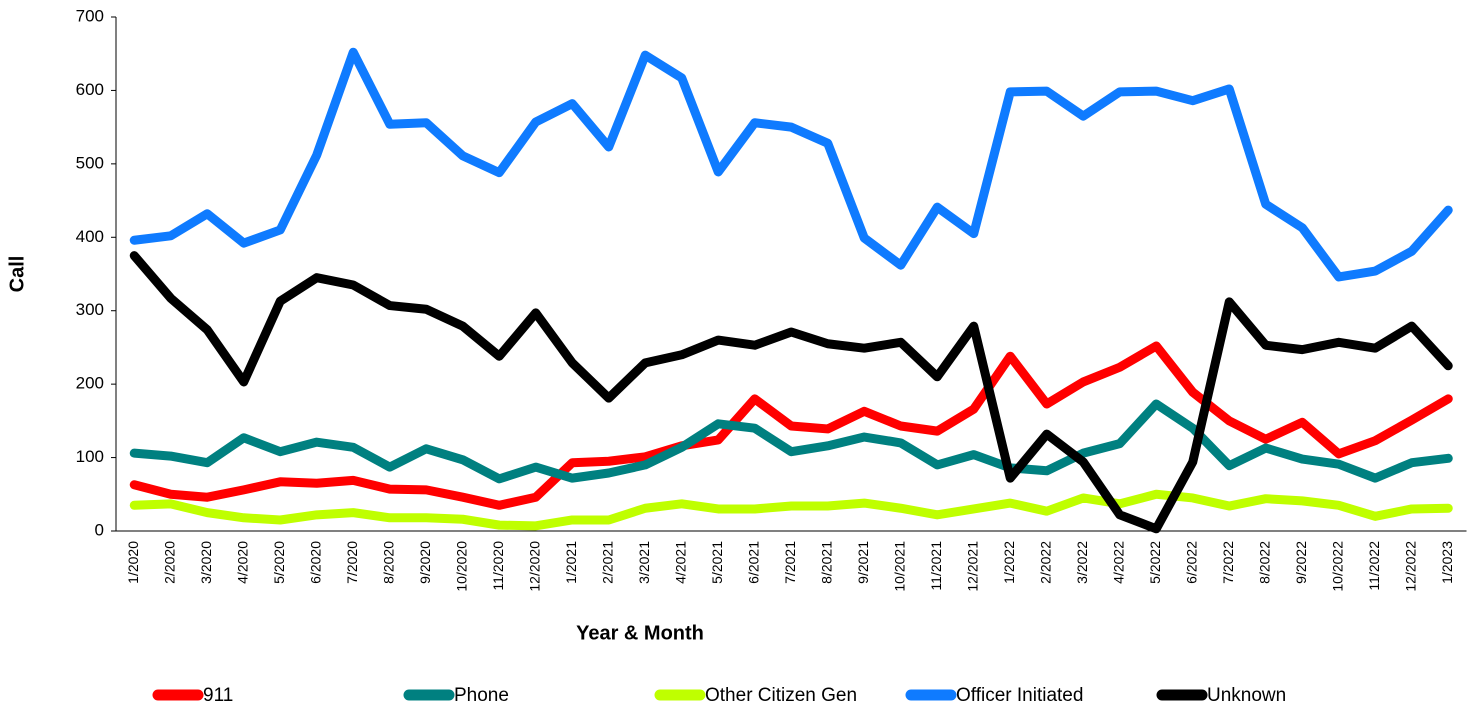 The image size is (1468, 708). Describe the element at coordinates (90, 456) in the screenshot. I see `y-tick-label: 100` at that location.